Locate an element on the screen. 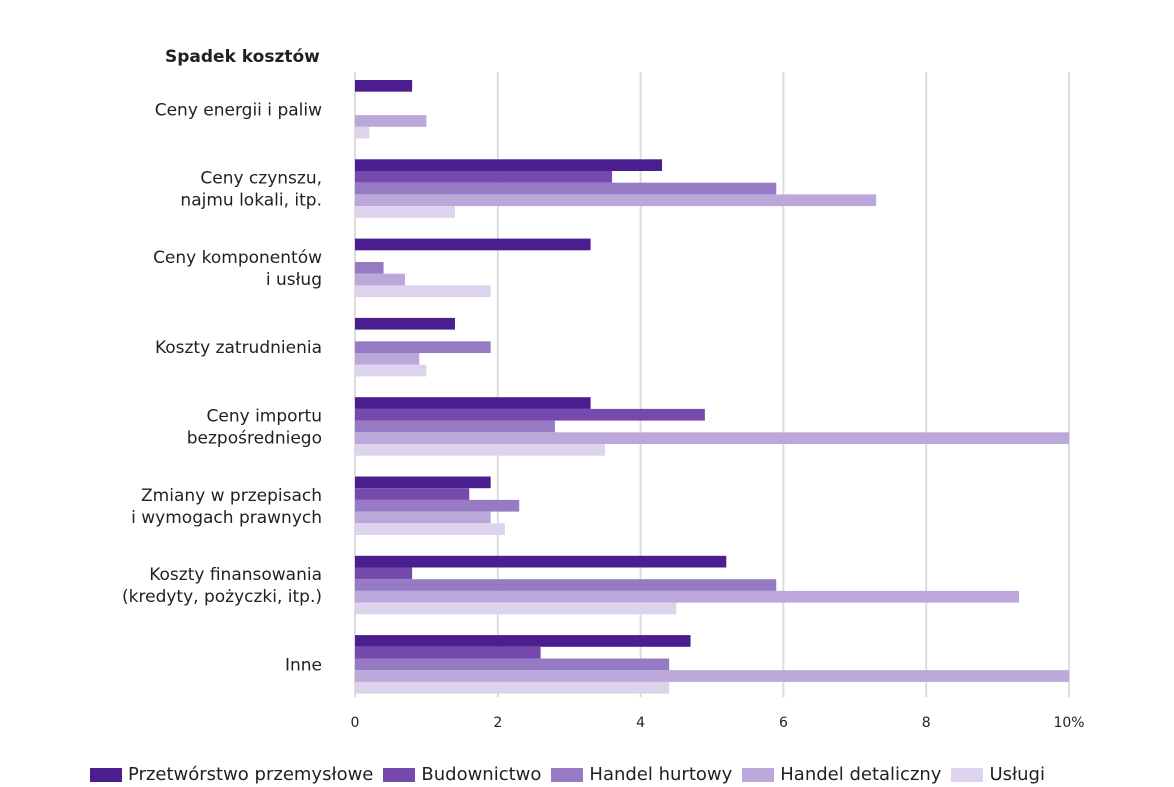 The height and width of the screenshot is (787, 1174). x-axis-ticks: 0 2 4 6 8 10% is located at coordinates (718, 723).